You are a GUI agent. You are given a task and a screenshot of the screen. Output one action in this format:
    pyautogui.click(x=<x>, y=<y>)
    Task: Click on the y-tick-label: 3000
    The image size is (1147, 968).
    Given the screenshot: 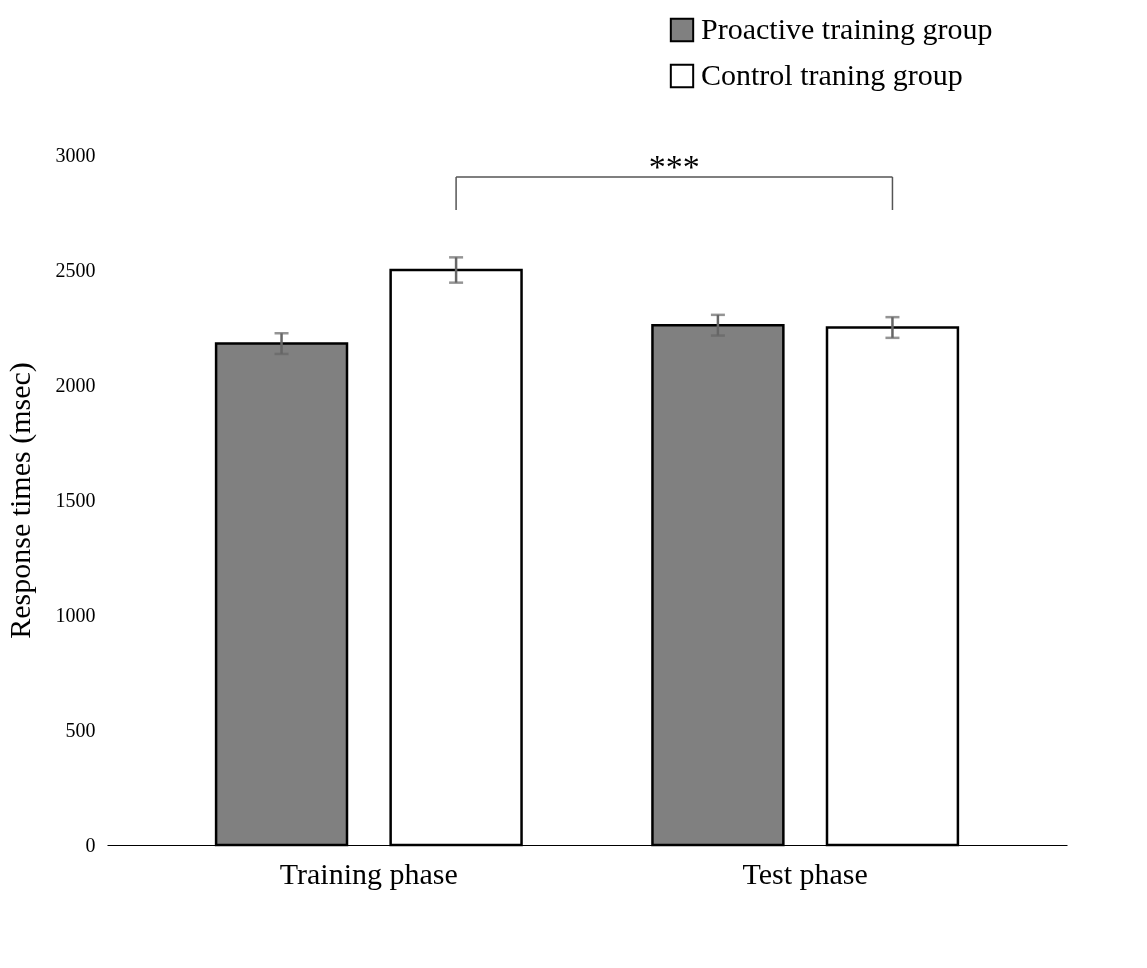 What is the action you would take?
    pyautogui.click(x=75, y=154)
    